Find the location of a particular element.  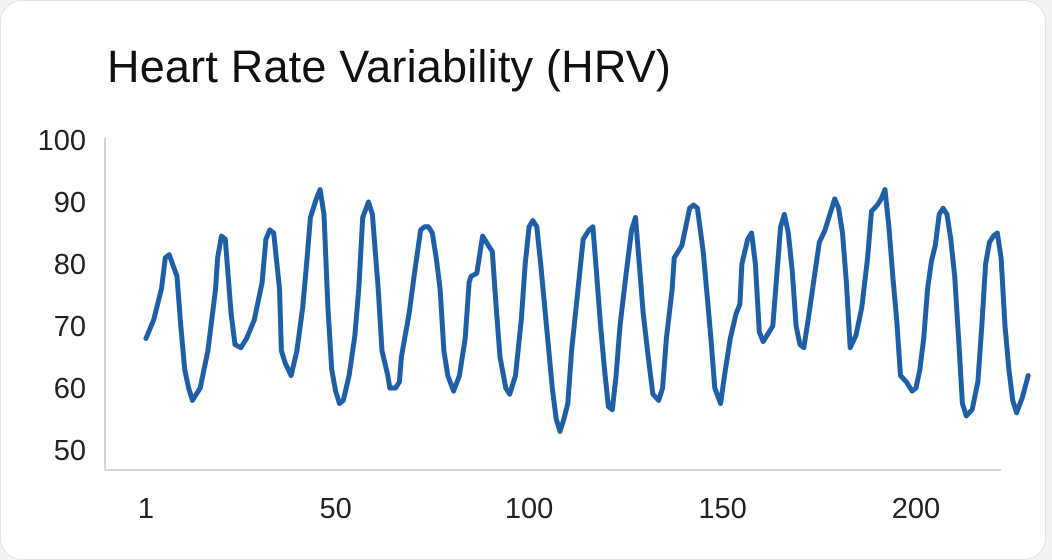

x-tick-label: 1 is located at coordinates (146, 509).